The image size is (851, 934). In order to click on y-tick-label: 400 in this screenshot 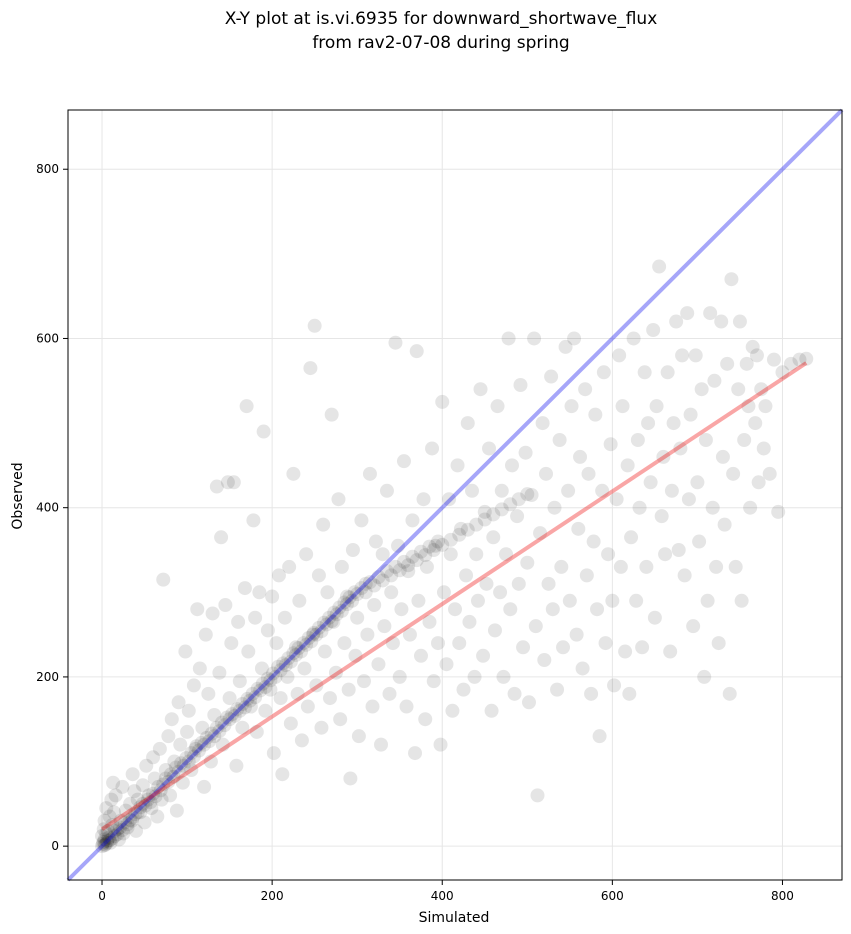, I will do `click(47, 508)`.